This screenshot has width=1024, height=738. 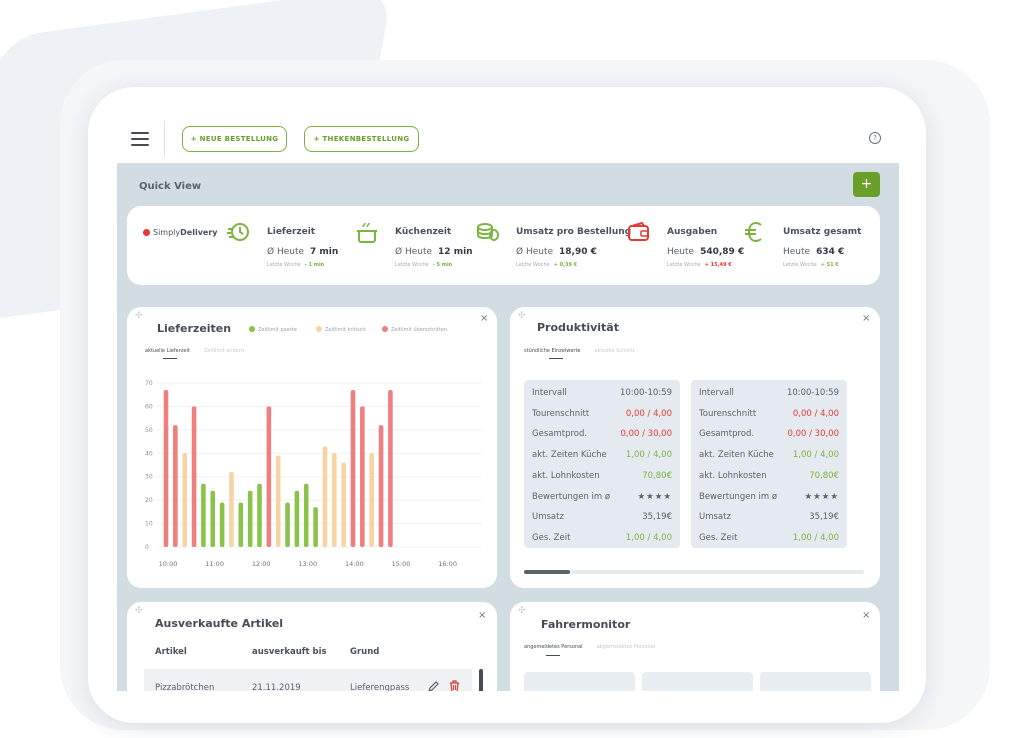 I want to click on y-tick-label: 60, so click(x=149, y=406).